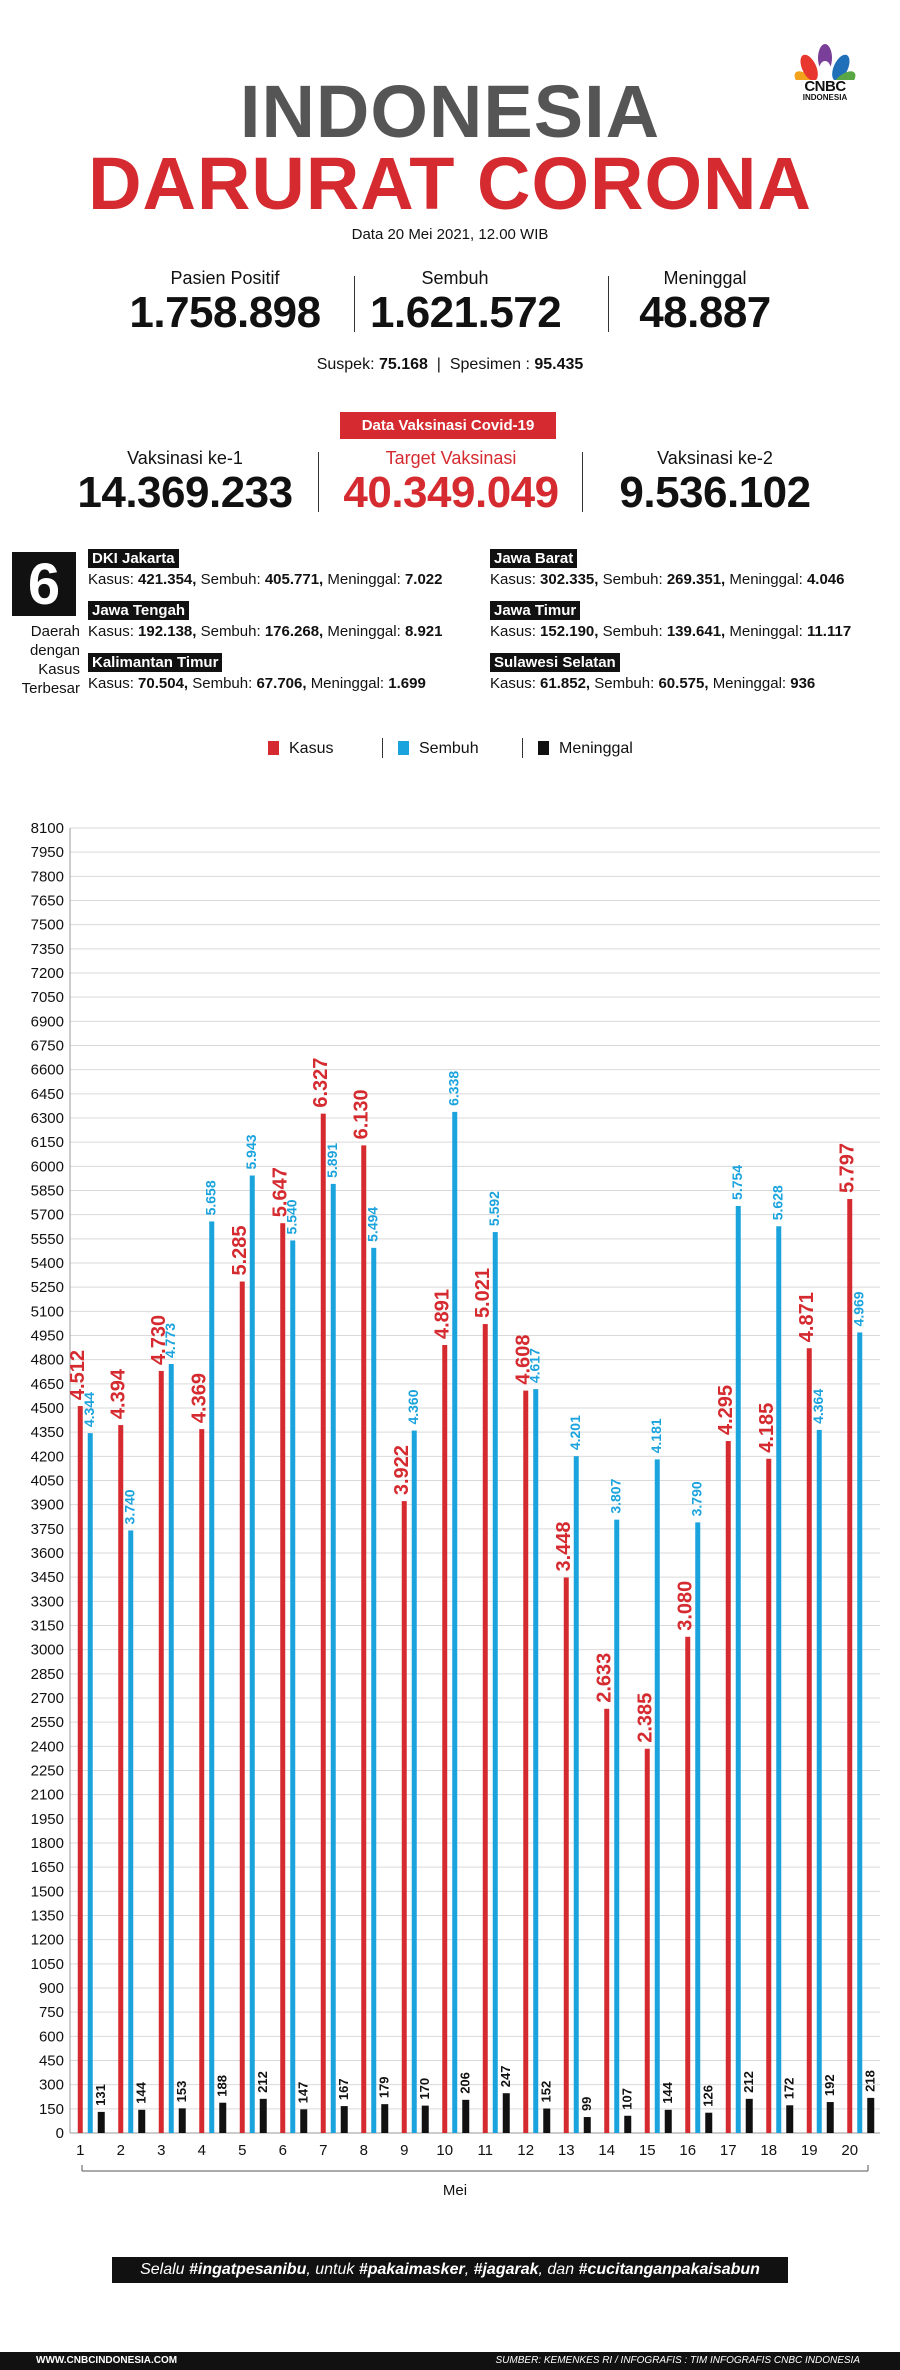  What do you see at coordinates (715, 482) in the screenshot?
I see `vaccine-dose-2: Vaksinasi ke-2 9.536.102` at bounding box center [715, 482].